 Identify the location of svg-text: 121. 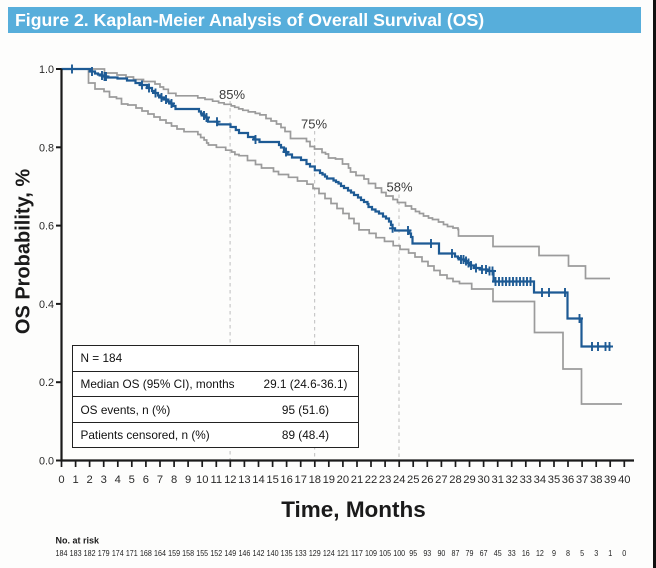
(343, 553).